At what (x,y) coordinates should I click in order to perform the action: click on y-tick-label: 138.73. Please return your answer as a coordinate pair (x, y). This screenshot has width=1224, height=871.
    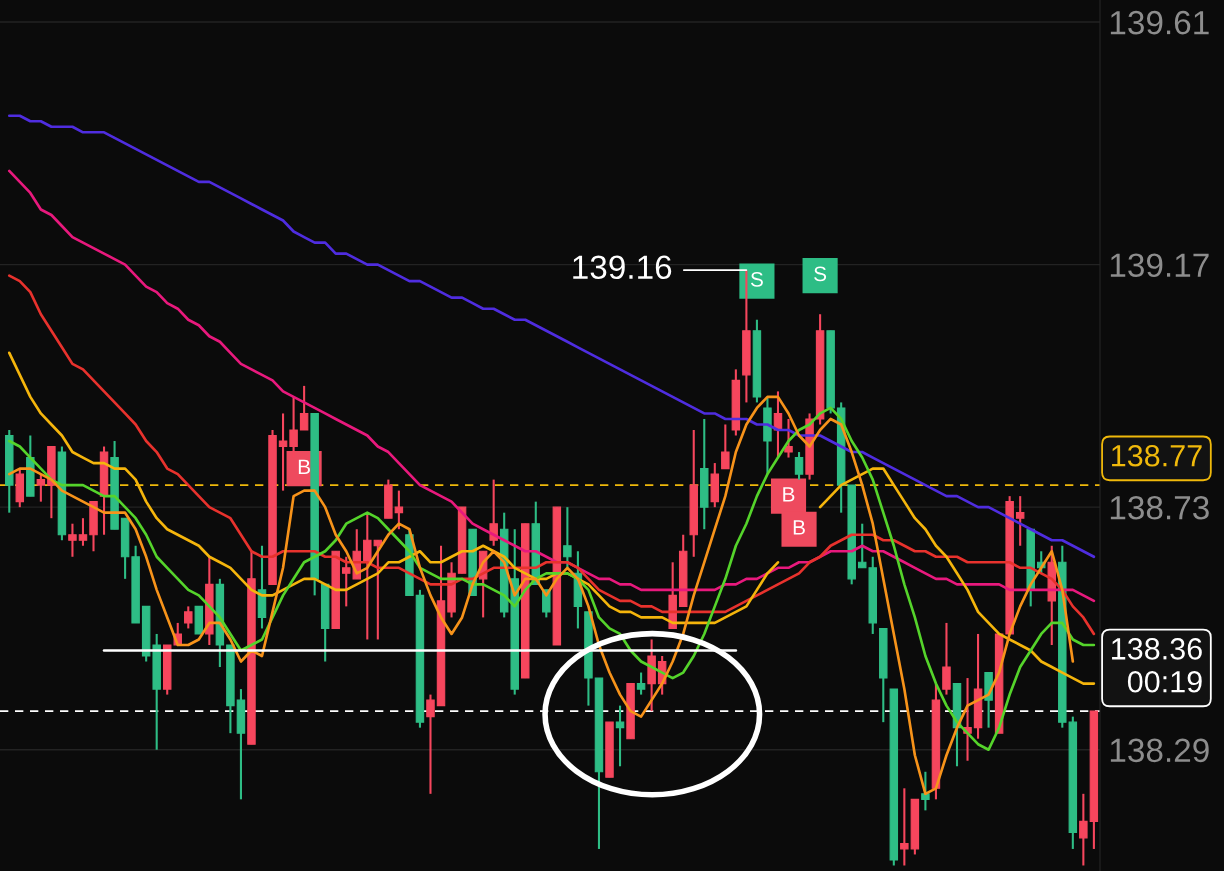
    Looking at the image, I should click on (1159, 507).